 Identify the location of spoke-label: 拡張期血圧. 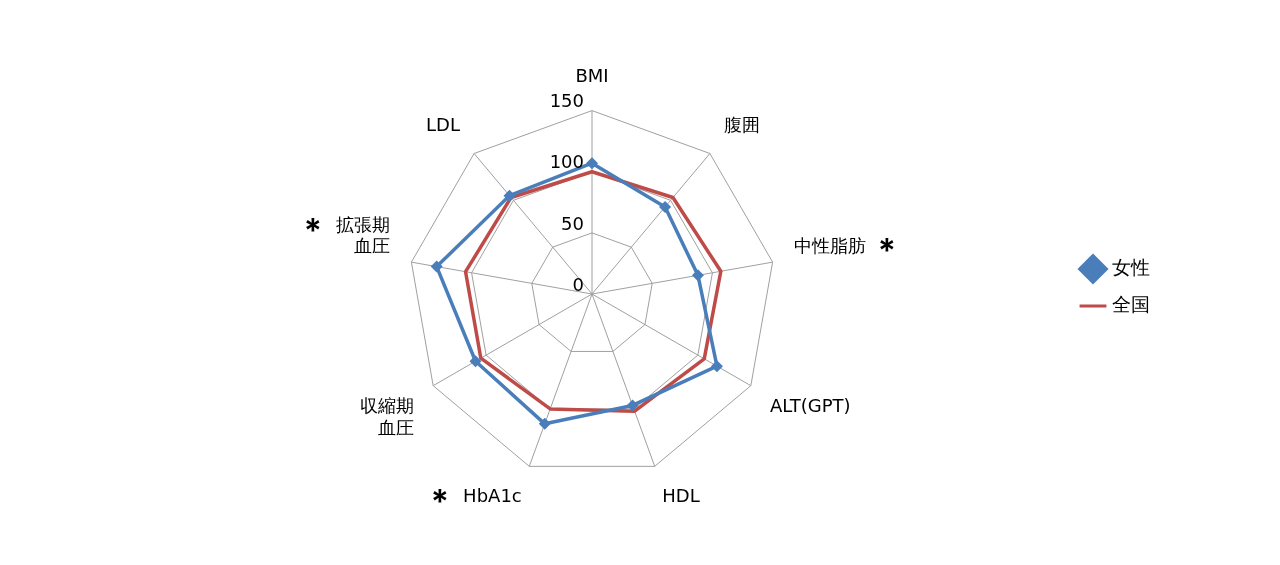
(362, 235).